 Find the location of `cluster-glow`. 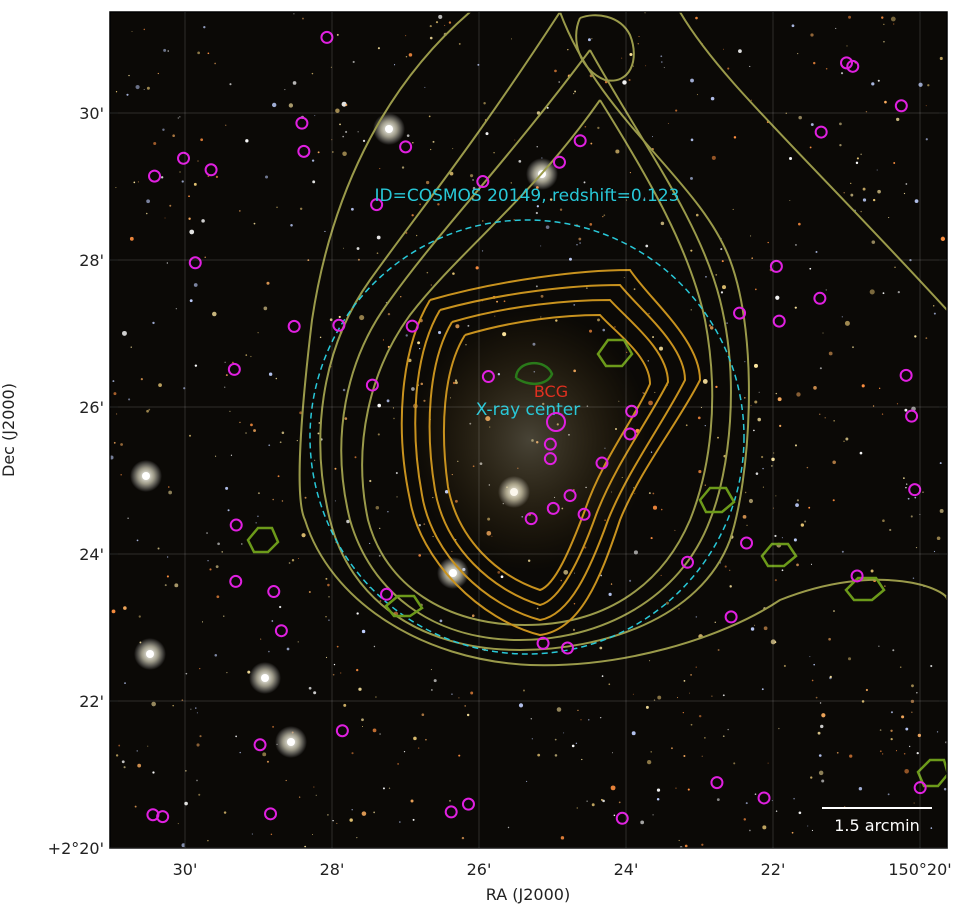

cluster-glow is located at coordinates (530, 440).